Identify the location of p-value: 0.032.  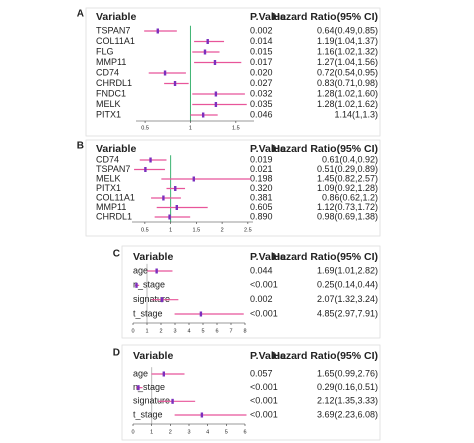
(261, 93).